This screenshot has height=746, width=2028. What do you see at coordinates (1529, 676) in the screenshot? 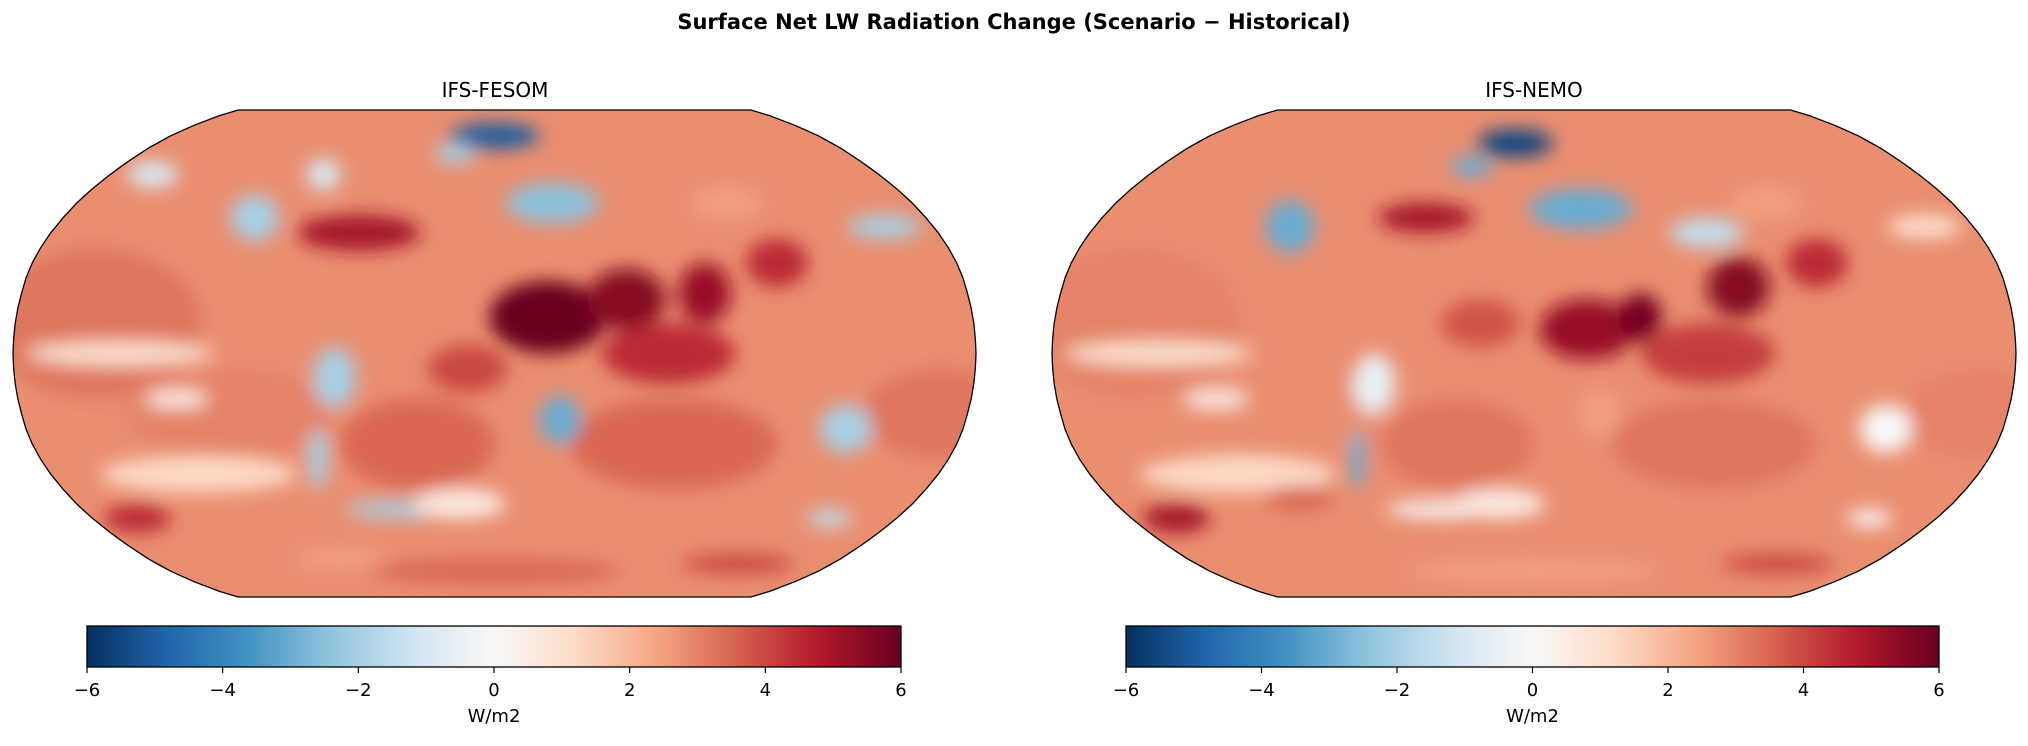
I see `colorbar-nemo: −6 −4 −2 0 2 4 6 W/m2` at bounding box center [1529, 676].